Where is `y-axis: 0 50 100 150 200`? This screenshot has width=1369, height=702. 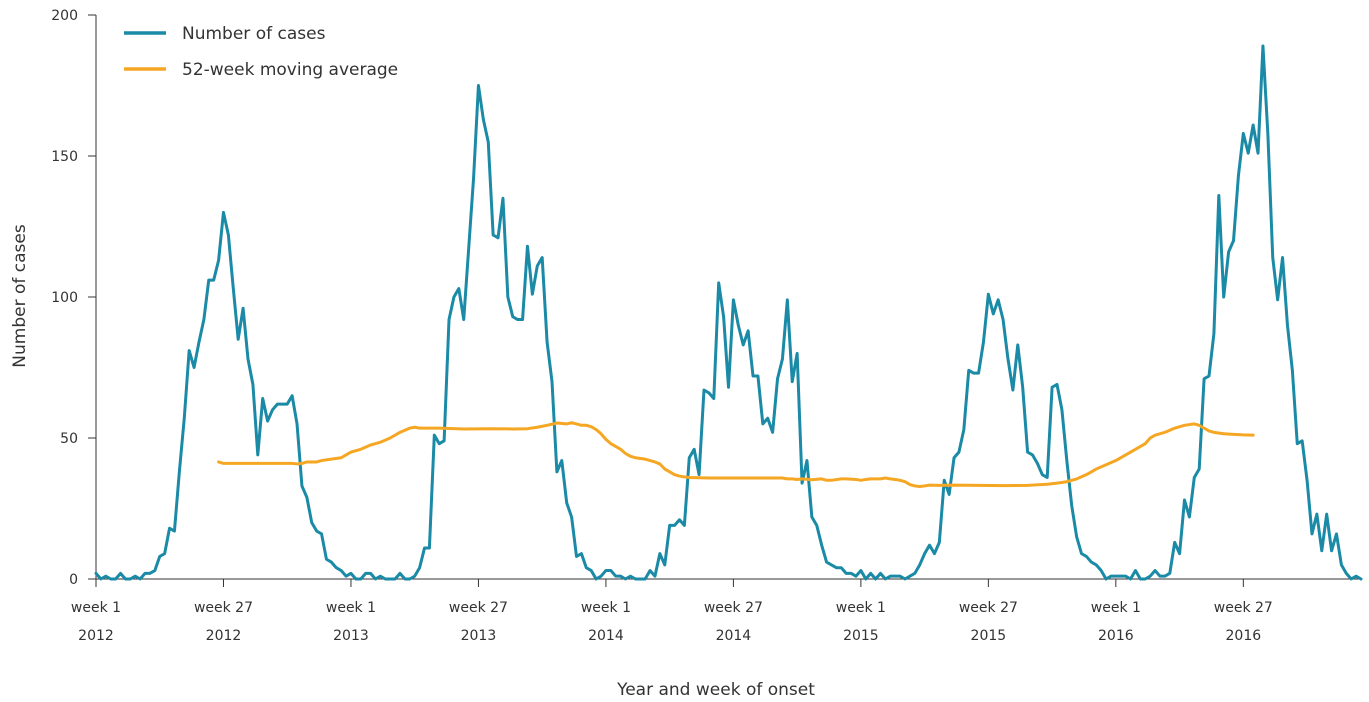 y-axis: 0 50 100 150 200 is located at coordinates (74, 298).